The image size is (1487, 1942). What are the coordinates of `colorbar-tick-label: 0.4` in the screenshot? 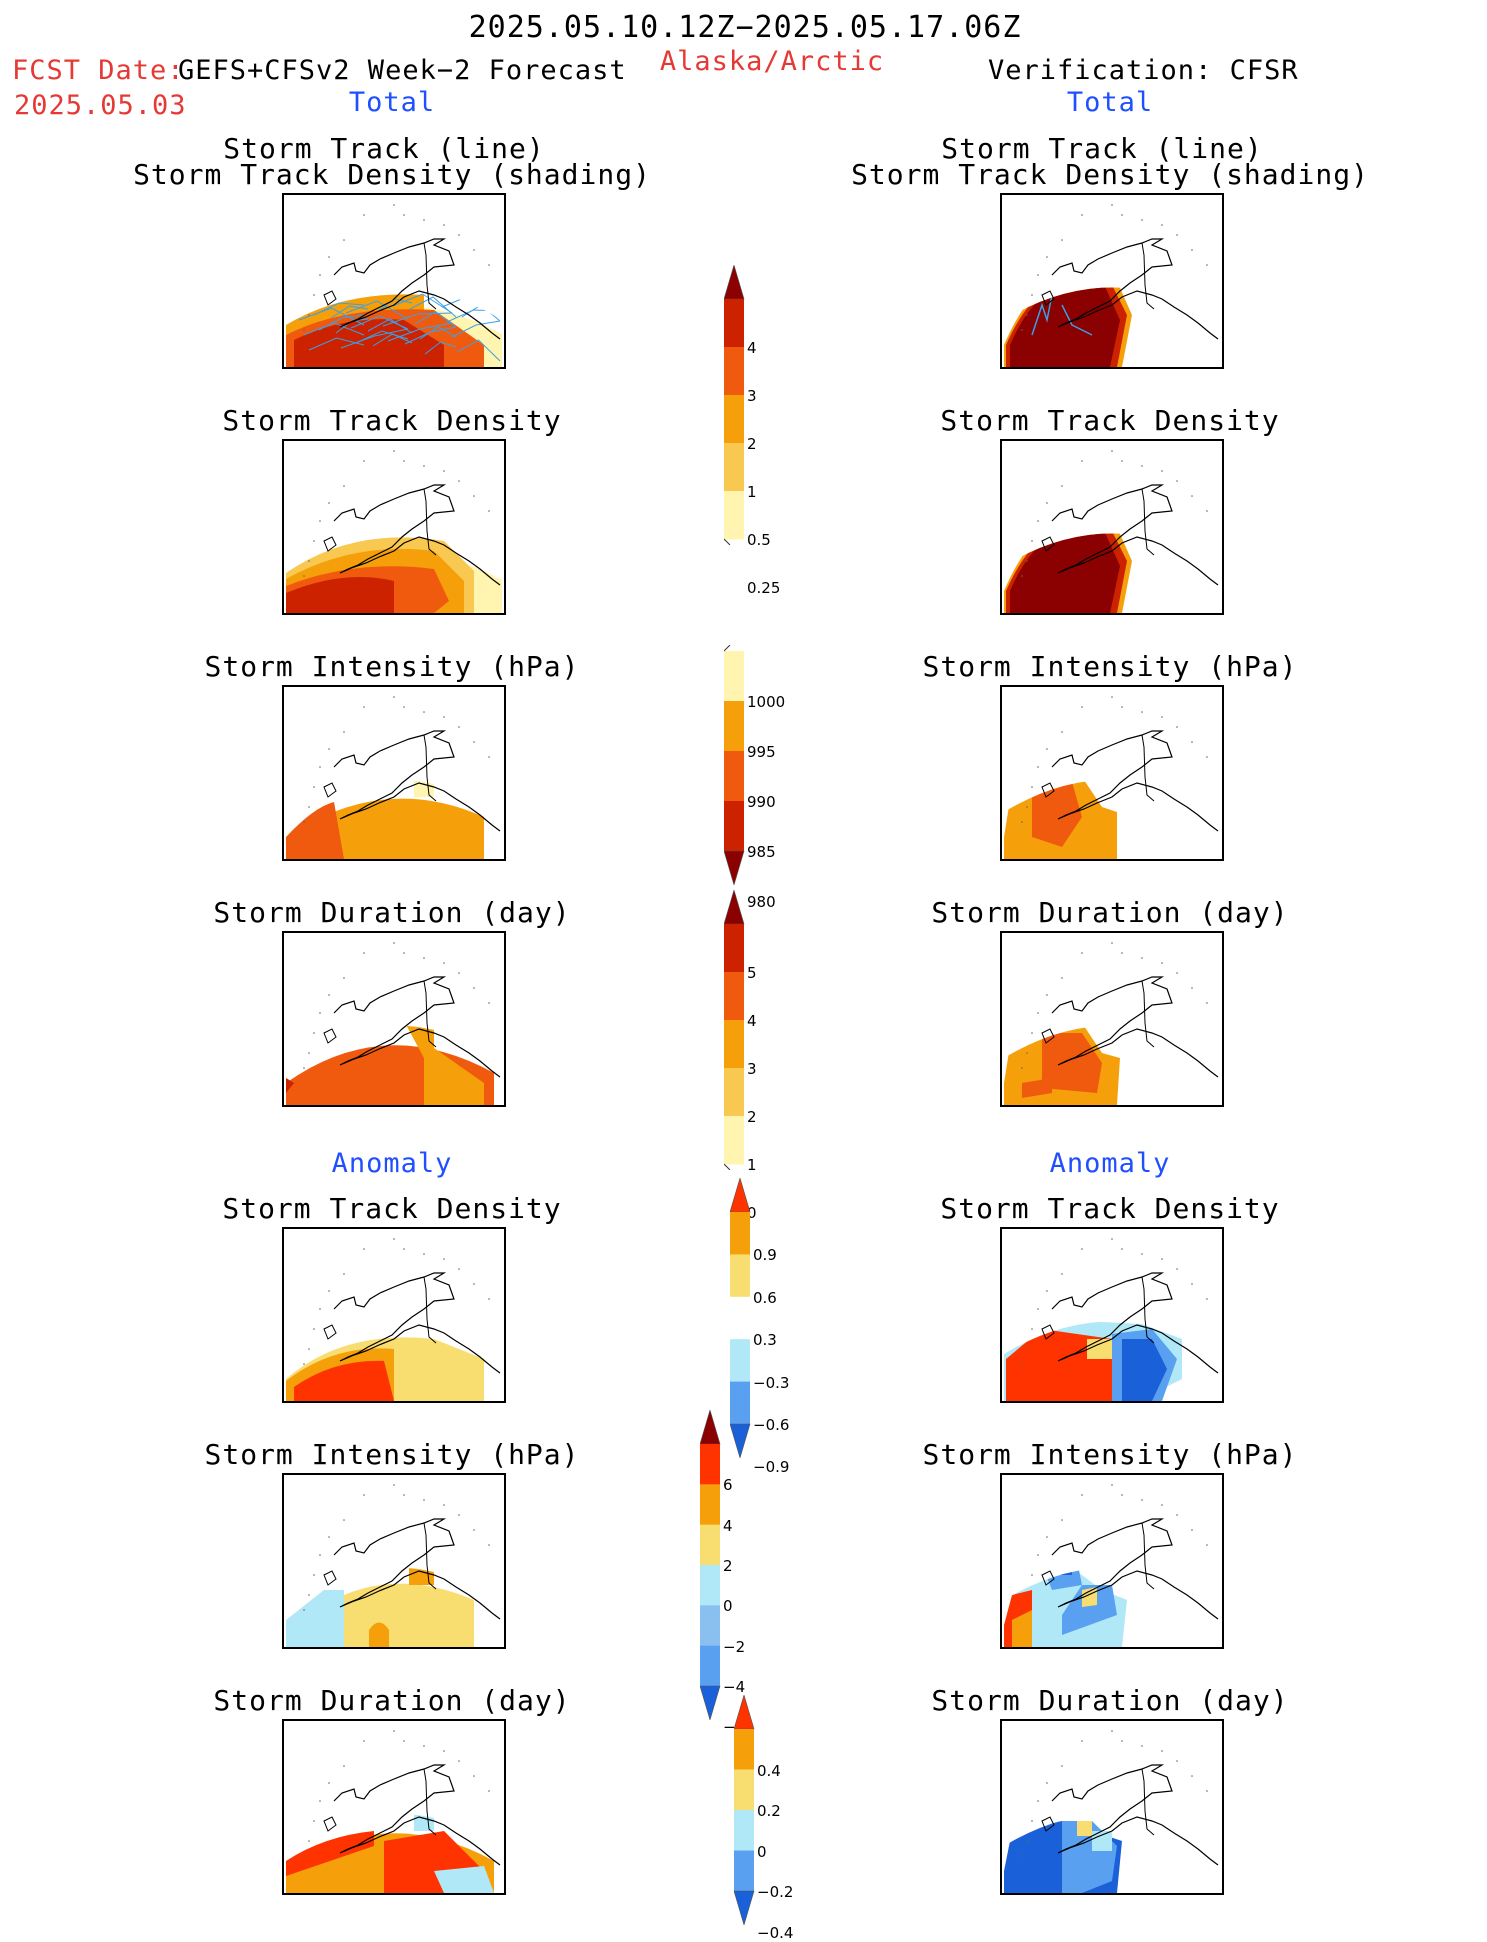 It's located at (769, 1770).